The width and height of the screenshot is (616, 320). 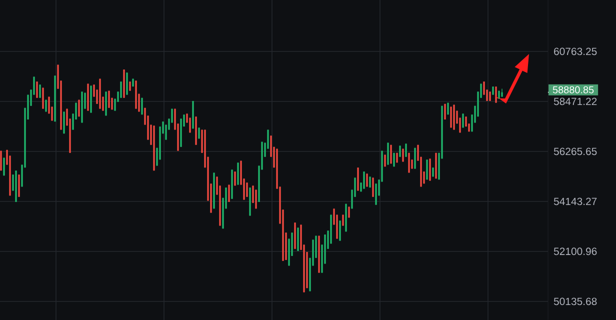 What do you see at coordinates (575, 152) in the screenshot?
I see `y-tick-label: 56265.65` at bounding box center [575, 152].